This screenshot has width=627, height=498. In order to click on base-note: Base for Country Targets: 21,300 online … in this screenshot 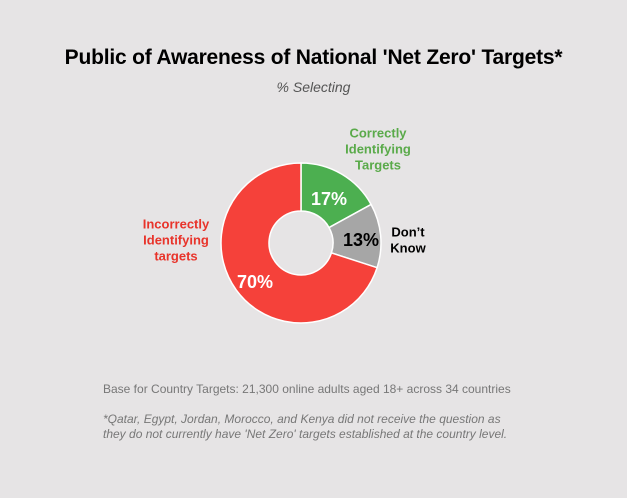, I will do `click(307, 389)`.